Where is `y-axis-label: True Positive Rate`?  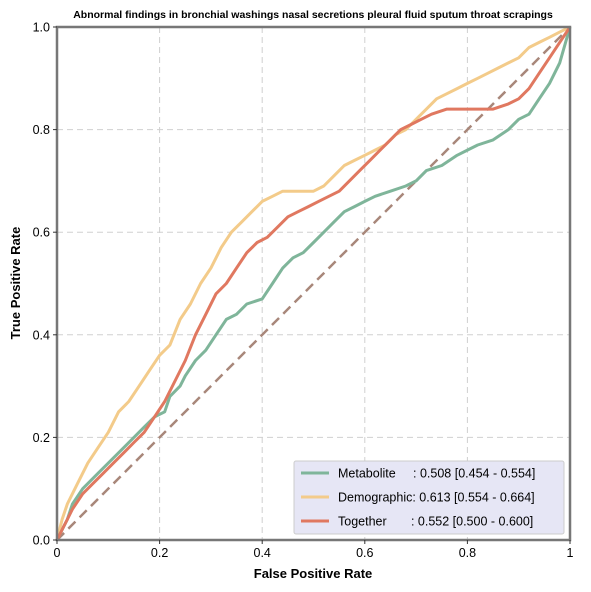 y-axis-label: True Positive Rate is located at coordinates (15, 283).